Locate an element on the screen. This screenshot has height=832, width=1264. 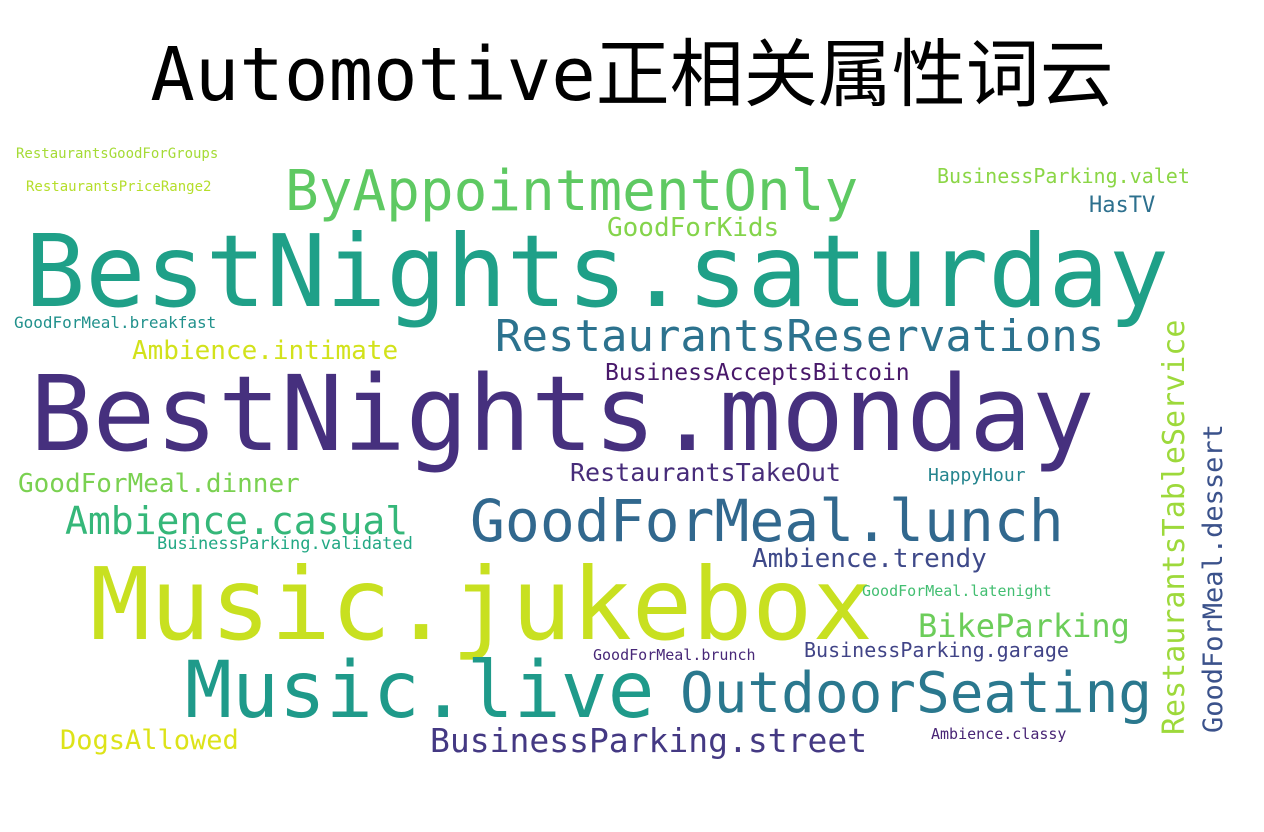
word-goodforkids: GoodForKids is located at coordinates (693, 228).